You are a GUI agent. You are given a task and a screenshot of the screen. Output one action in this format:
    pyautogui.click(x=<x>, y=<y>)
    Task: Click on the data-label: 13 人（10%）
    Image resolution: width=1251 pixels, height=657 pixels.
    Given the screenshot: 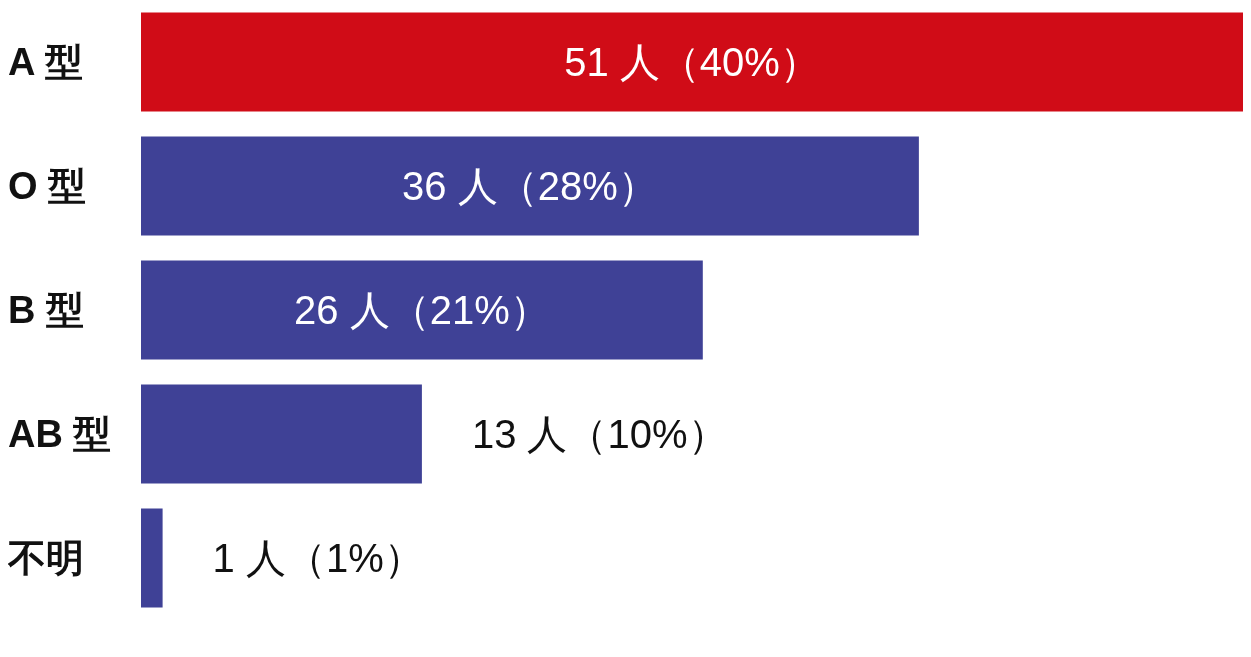 What is the action you would take?
    pyautogui.click(x=599, y=433)
    